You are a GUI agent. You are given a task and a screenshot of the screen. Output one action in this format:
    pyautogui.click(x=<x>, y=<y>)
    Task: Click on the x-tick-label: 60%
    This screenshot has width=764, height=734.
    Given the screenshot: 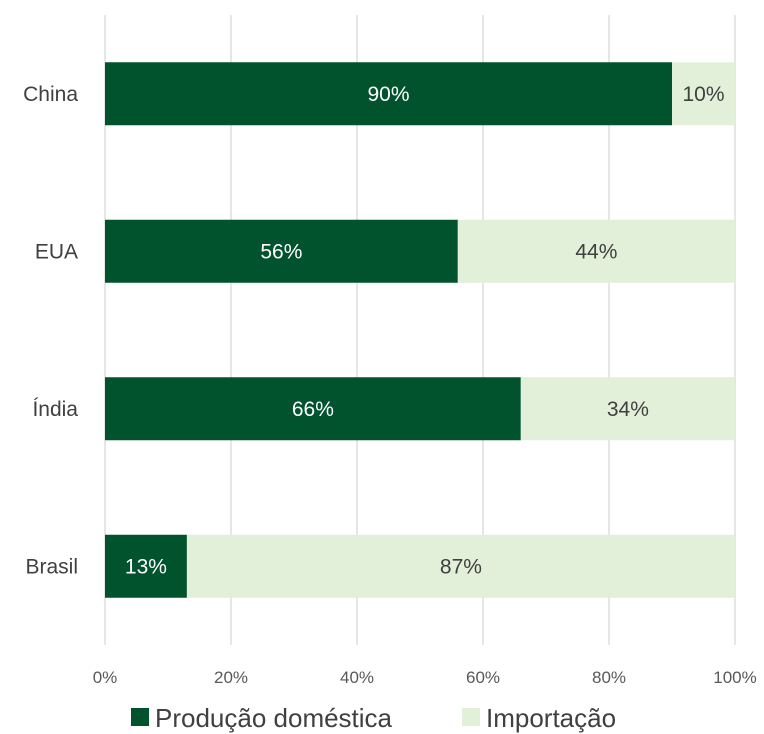 What is the action you would take?
    pyautogui.click(x=483, y=677)
    